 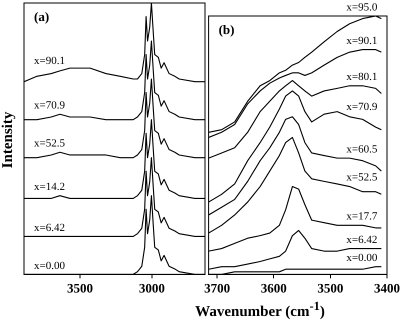 I want to click on x-tick-label: 3000, so click(x=151, y=288).